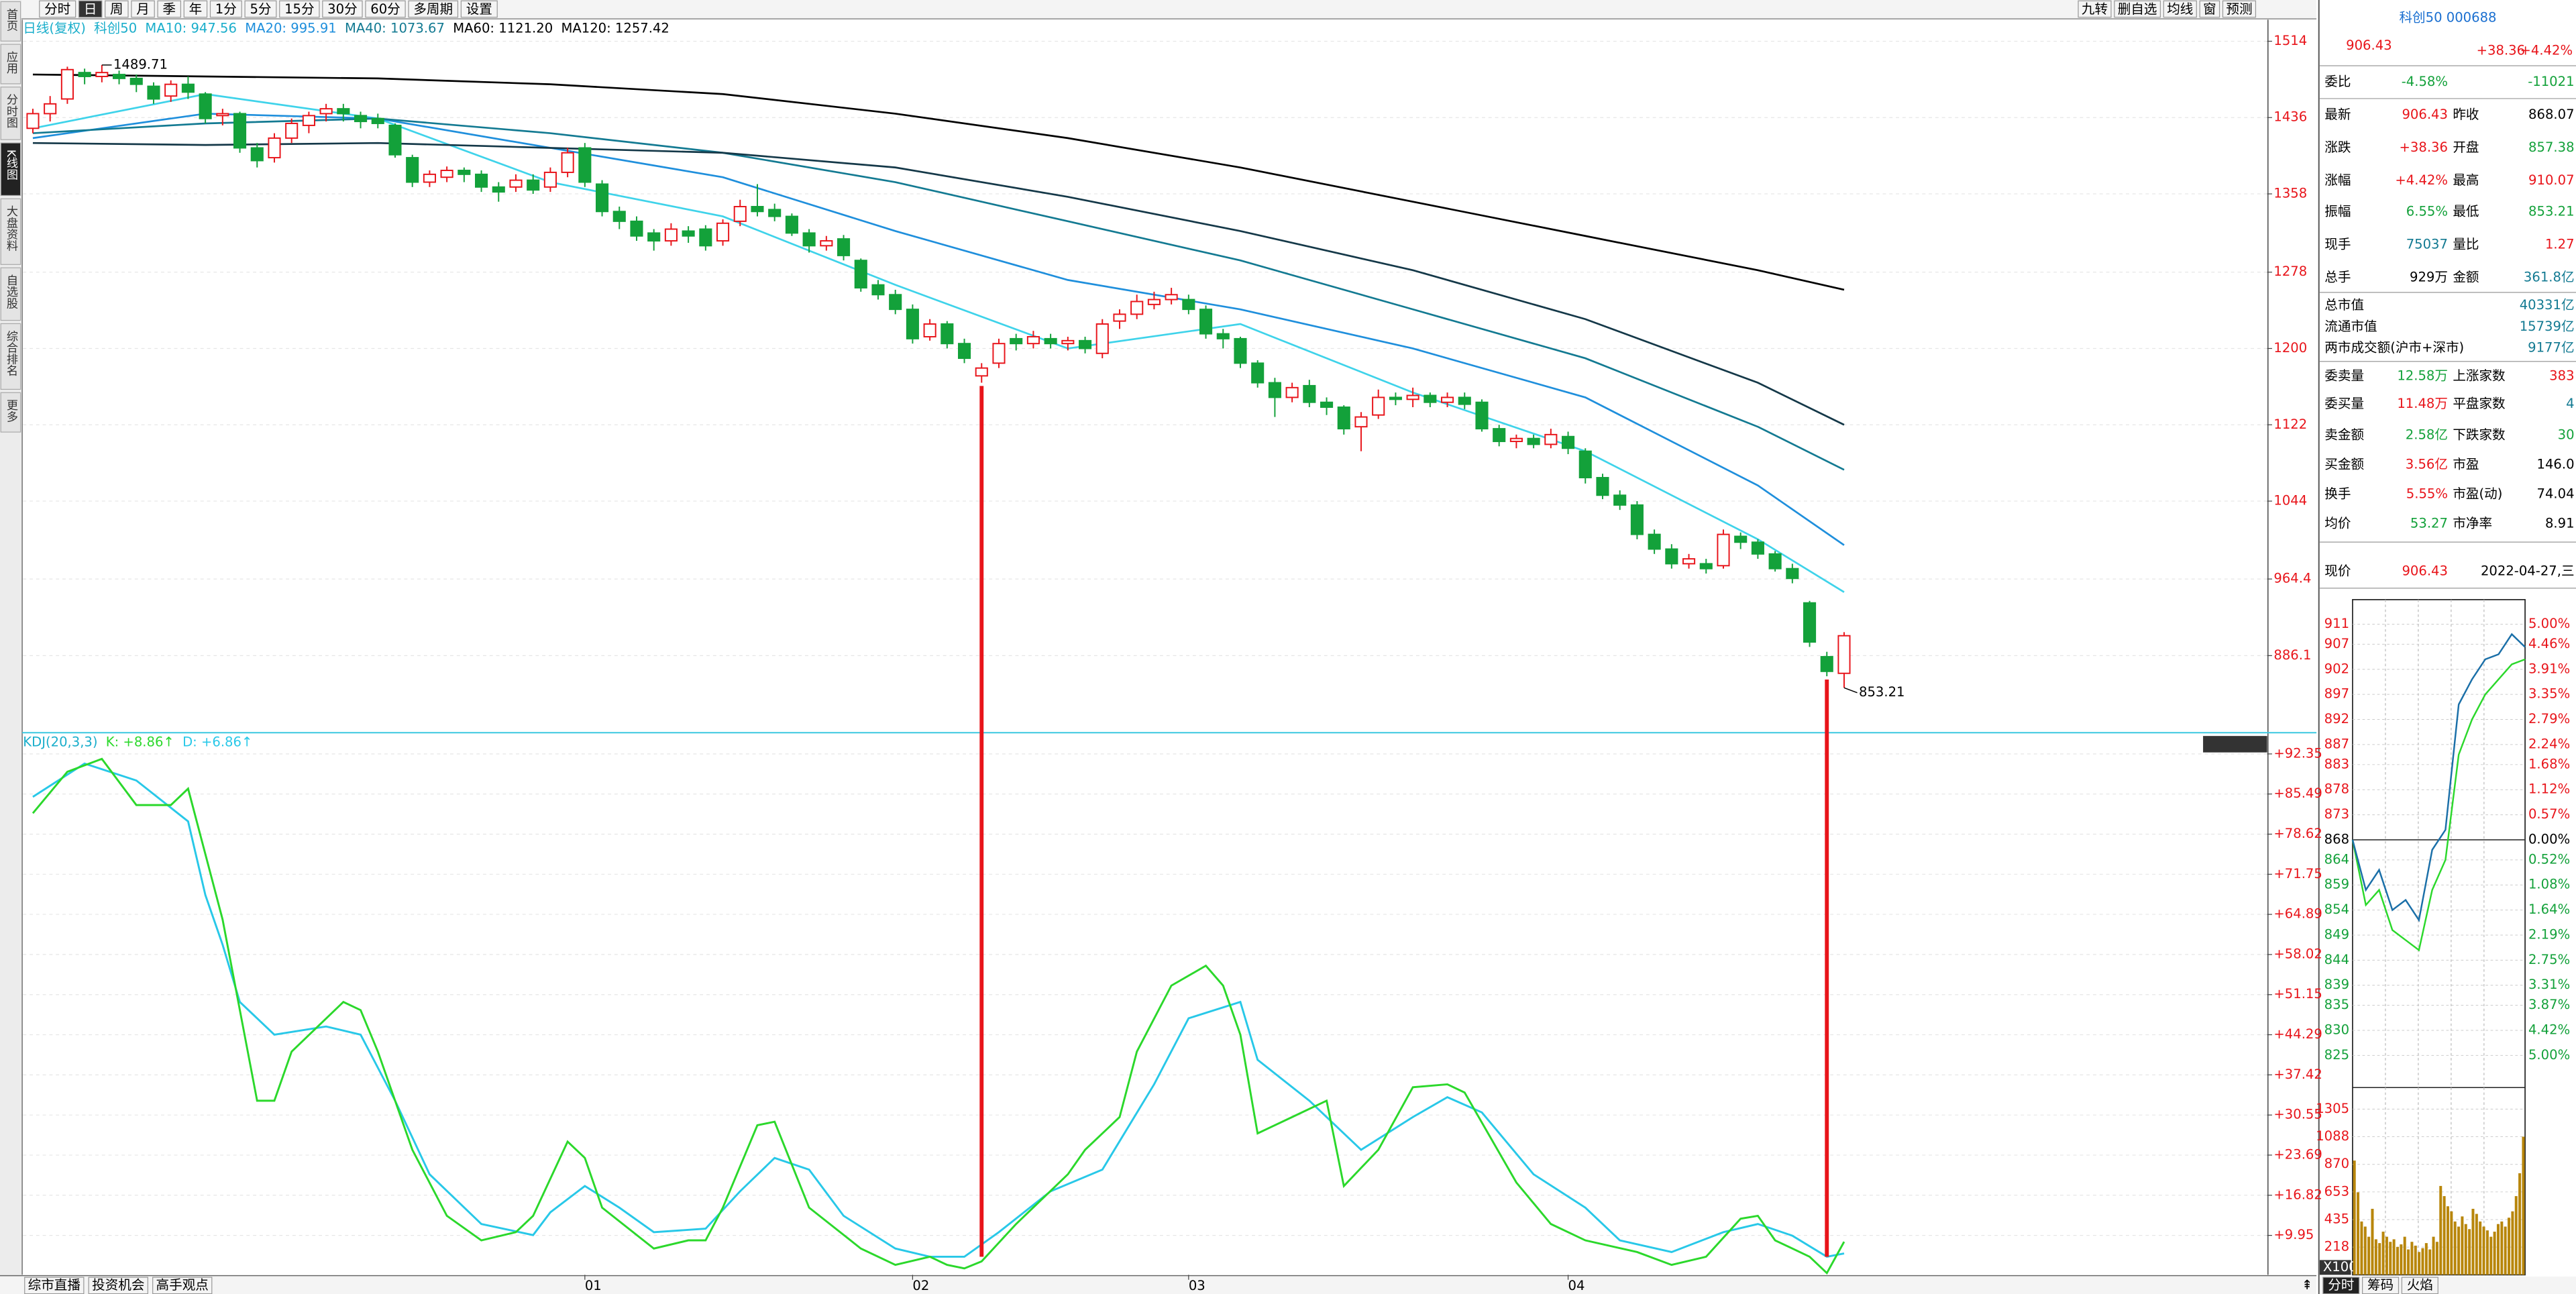  Describe the element at coordinates (2235, 744) in the screenshot. I see `indicator-button` at that location.